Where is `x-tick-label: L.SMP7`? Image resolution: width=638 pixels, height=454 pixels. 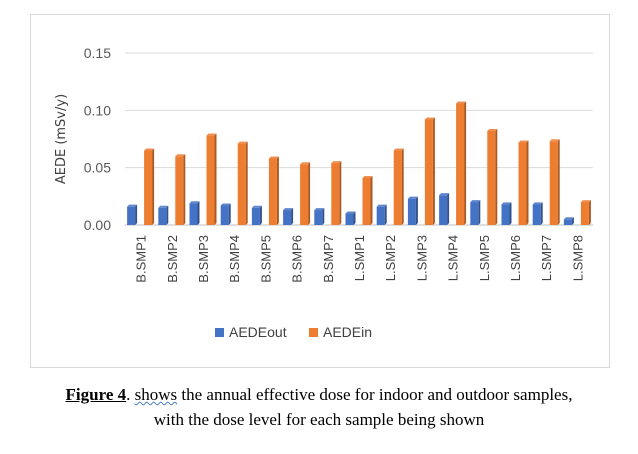
x-tick-label: L.SMP7 is located at coordinates (546, 258).